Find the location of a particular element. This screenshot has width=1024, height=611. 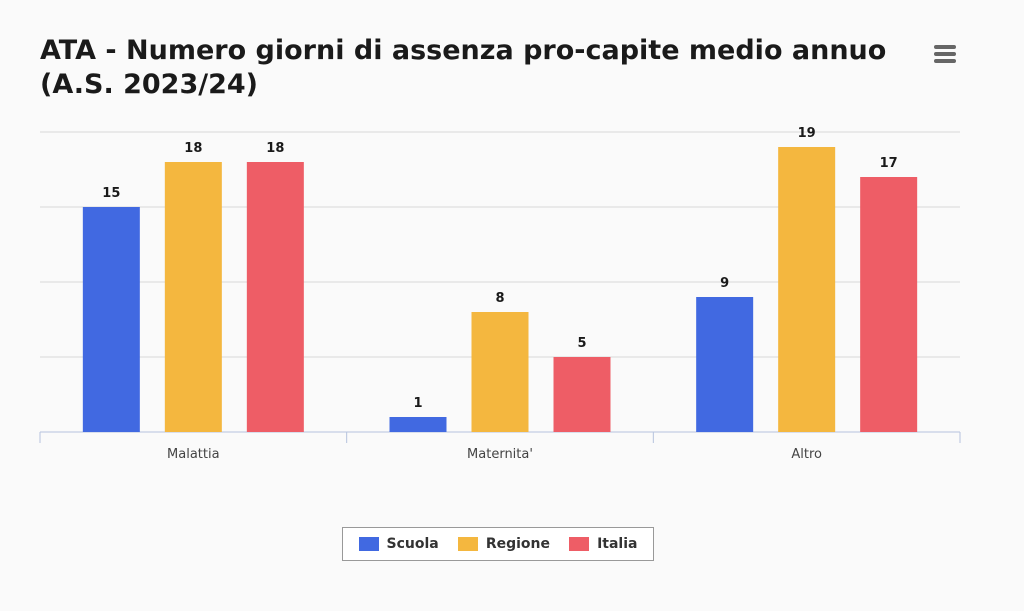

legend-label-regione: Regione is located at coordinates (517, 544).